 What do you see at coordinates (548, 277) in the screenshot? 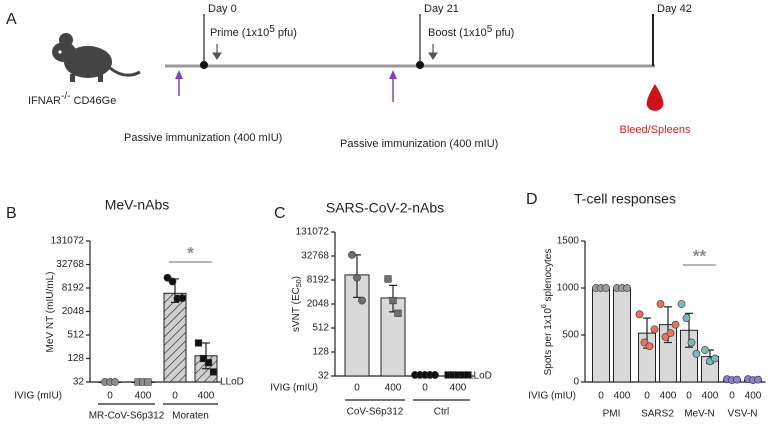
I see `y-label-end: splenocytes` at bounding box center [548, 277].